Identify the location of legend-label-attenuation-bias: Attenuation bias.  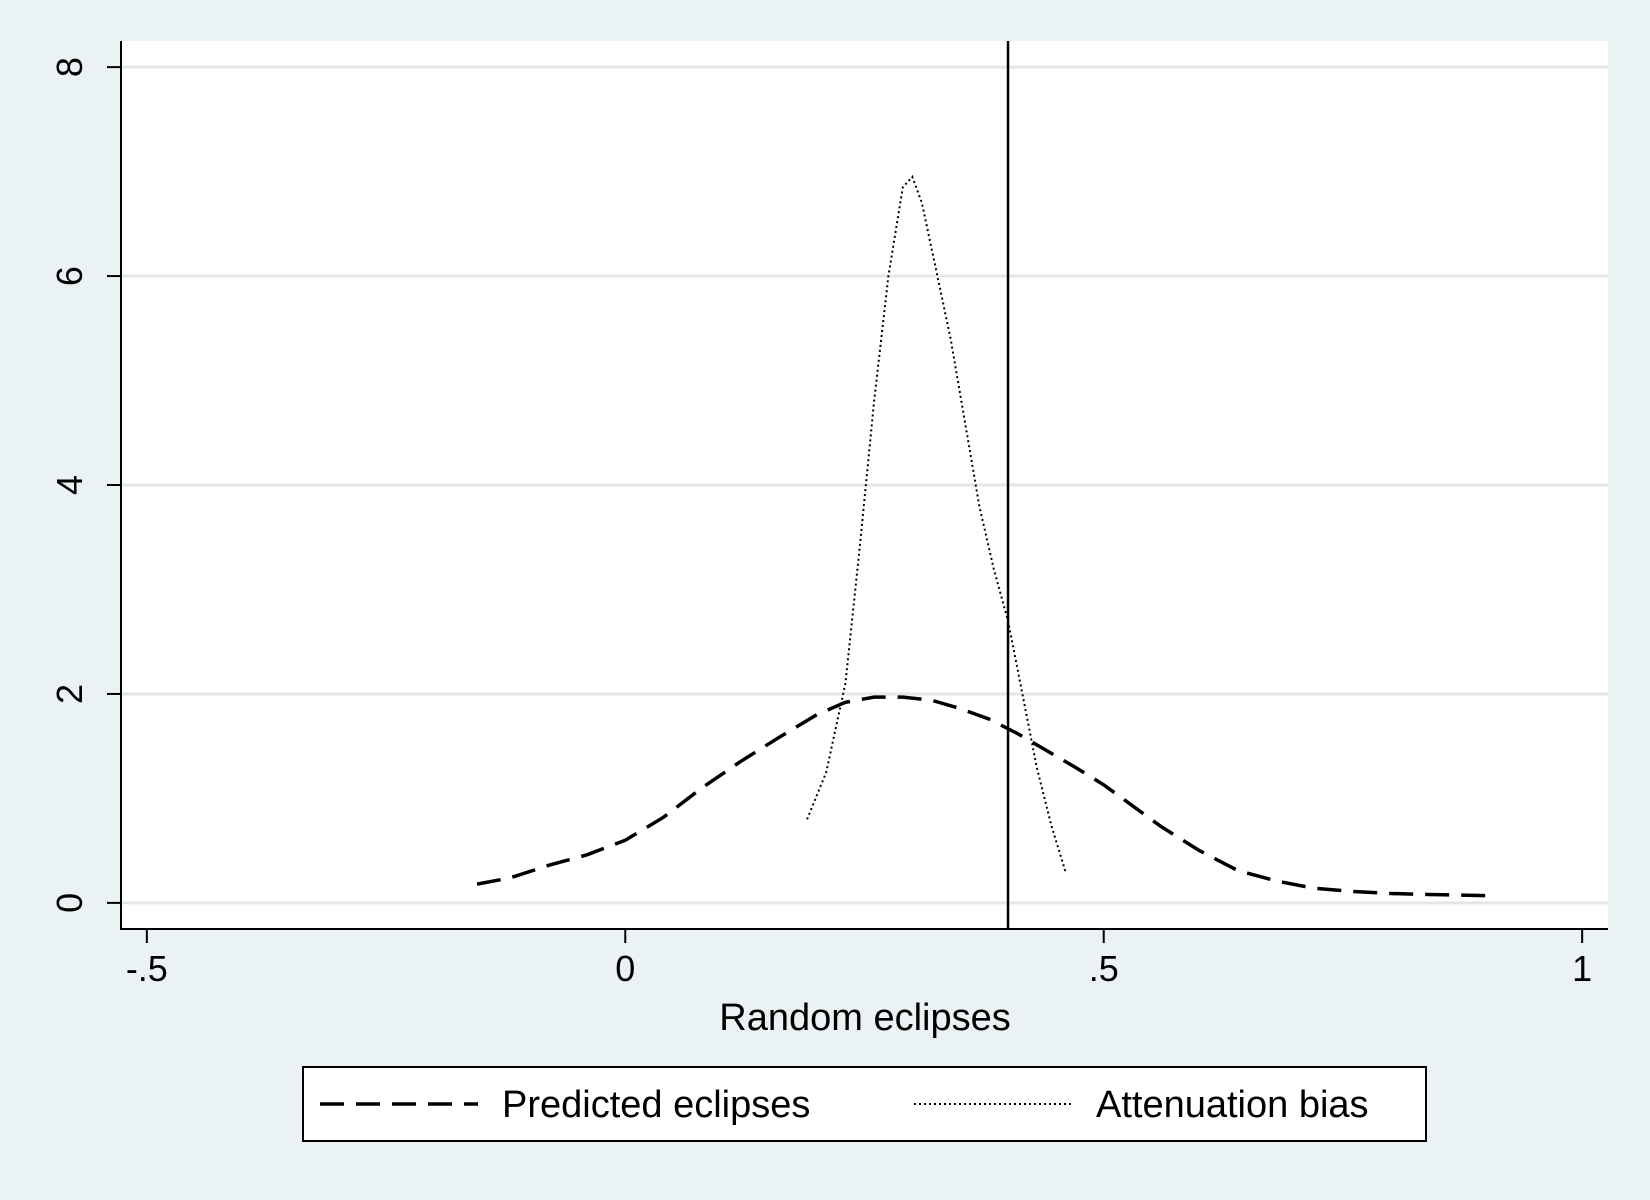
(1232, 1105).